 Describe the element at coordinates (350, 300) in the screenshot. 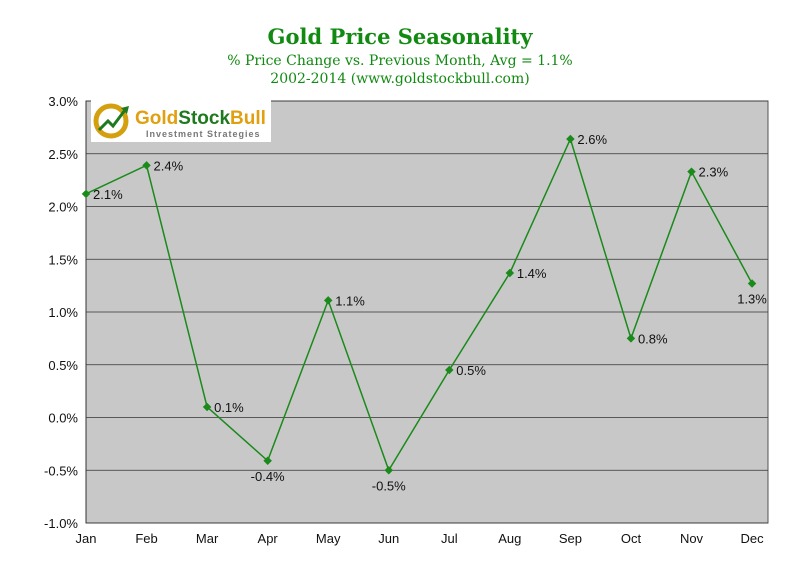

I see `data-label: 1.1%` at that location.